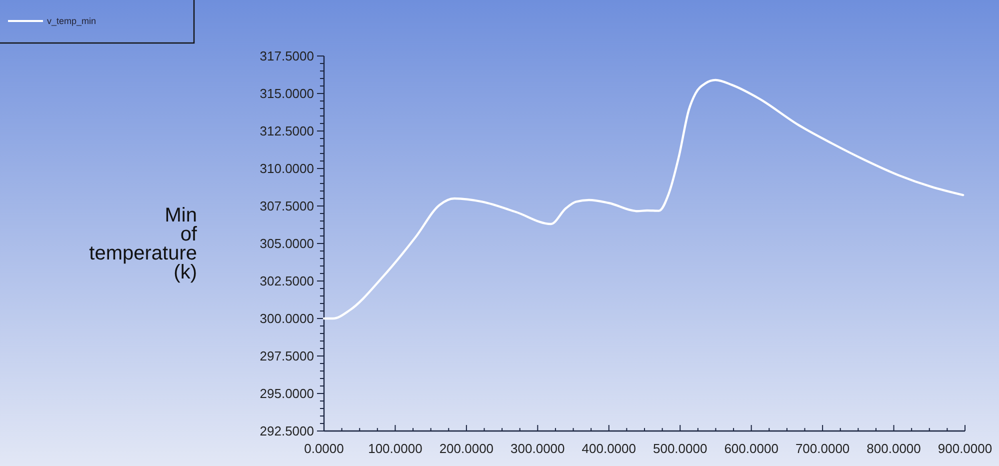 This screenshot has height=466, width=999. Describe the element at coordinates (537, 448) in the screenshot. I see `x-tick-label: 300.0000` at that location.